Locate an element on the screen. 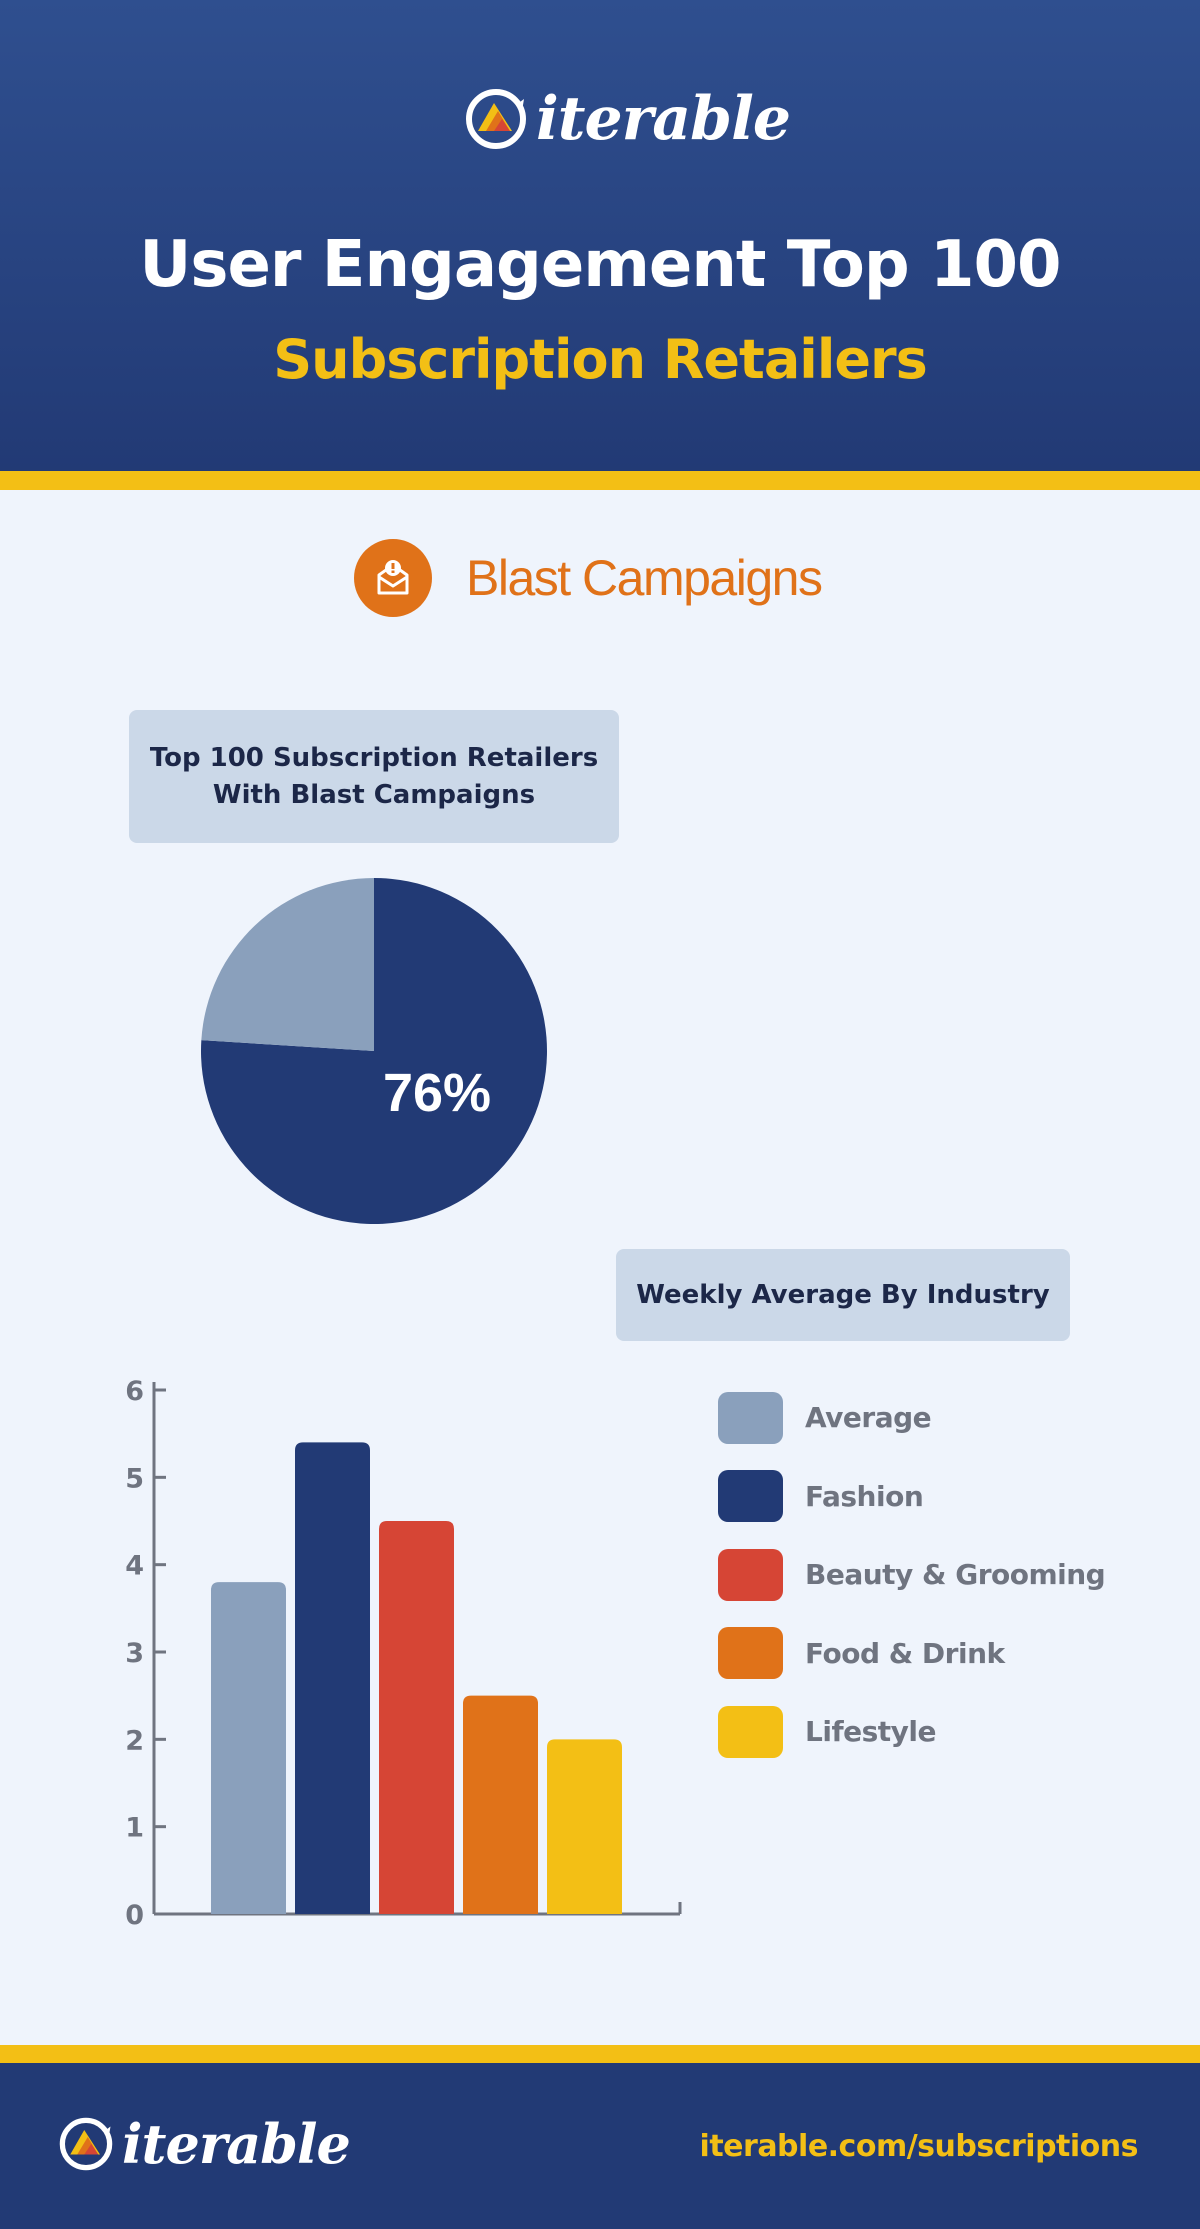 This screenshot has height=2229, width=1200. legend-item: Beauty & Grooming is located at coordinates (912, 1574).